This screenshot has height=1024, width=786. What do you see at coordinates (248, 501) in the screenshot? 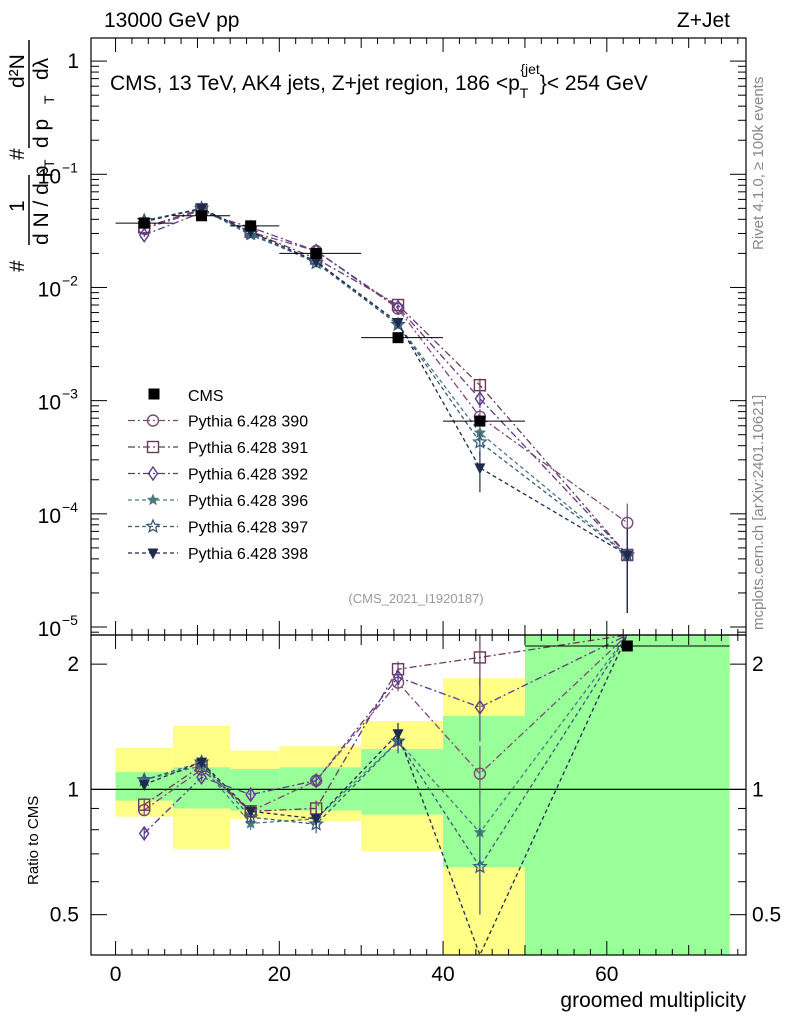
I see `legend-label: Pythia 6.428 396` at bounding box center [248, 501].